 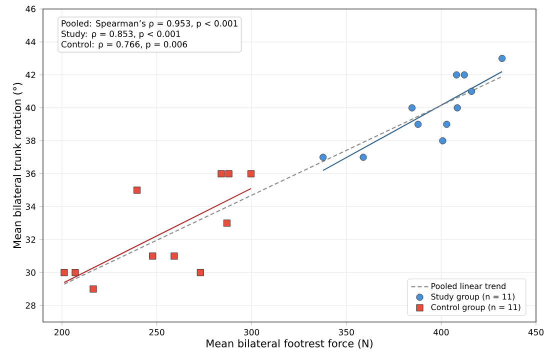 I want to click on y-tick-label: 32, so click(x=31, y=239).